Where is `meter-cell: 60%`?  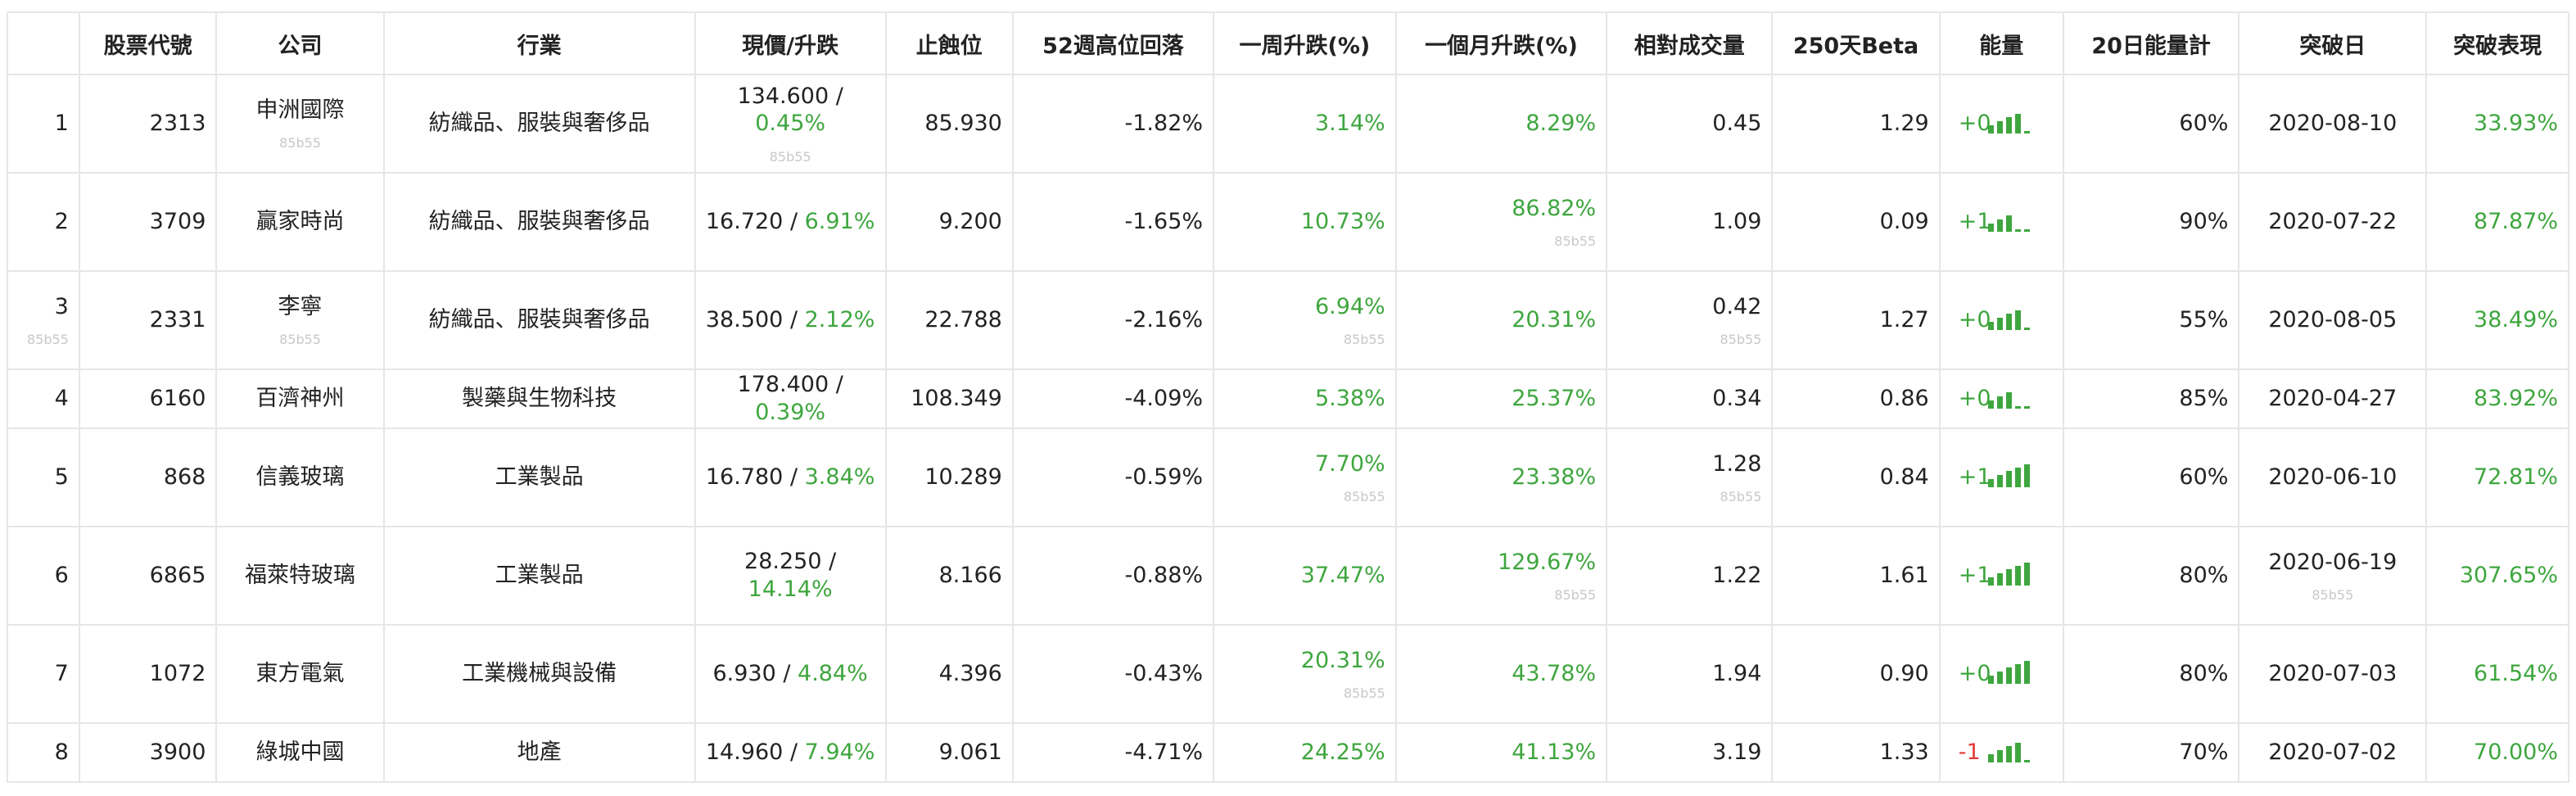
meter-cell: 60% is located at coordinates (2151, 124).